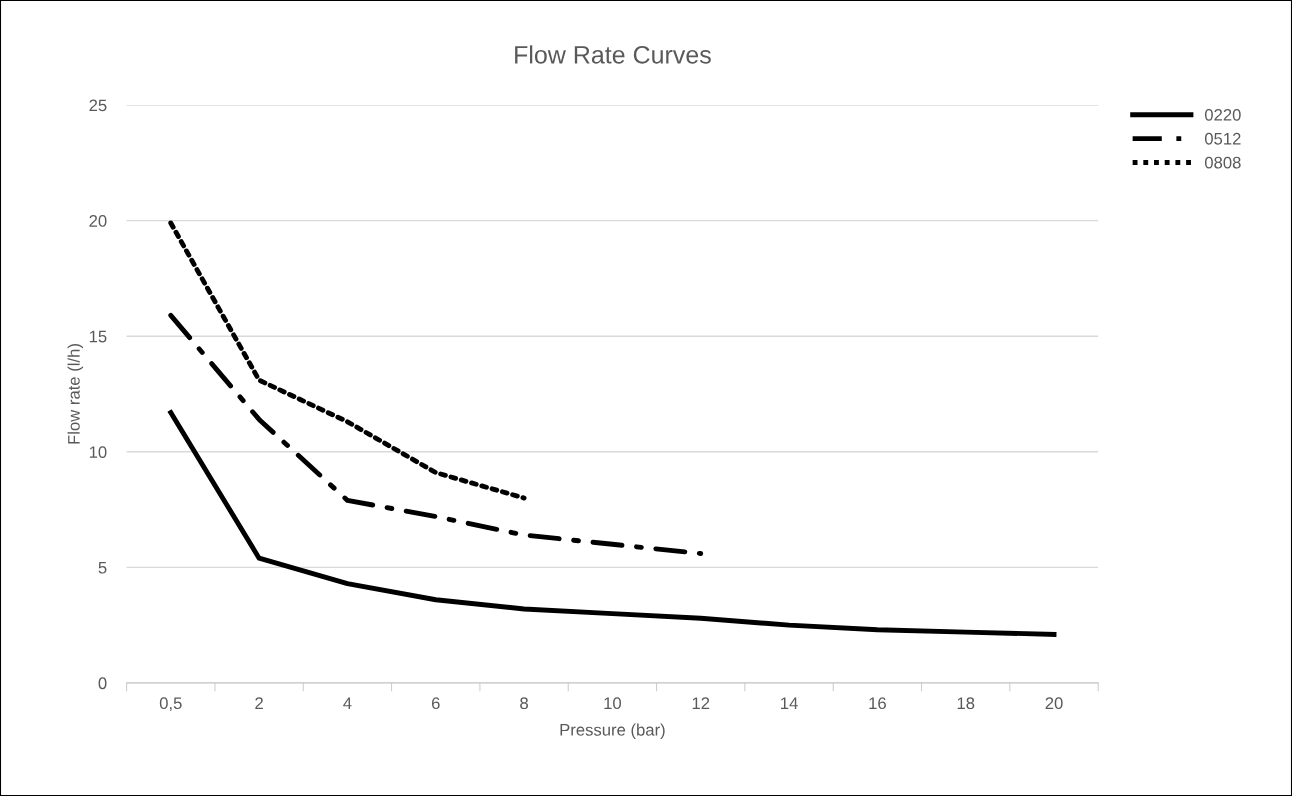 The image size is (1292, 796). Describe the element at coordinates (701, 703) in the screenshot. I see `x-tick-label: 12` at that location.